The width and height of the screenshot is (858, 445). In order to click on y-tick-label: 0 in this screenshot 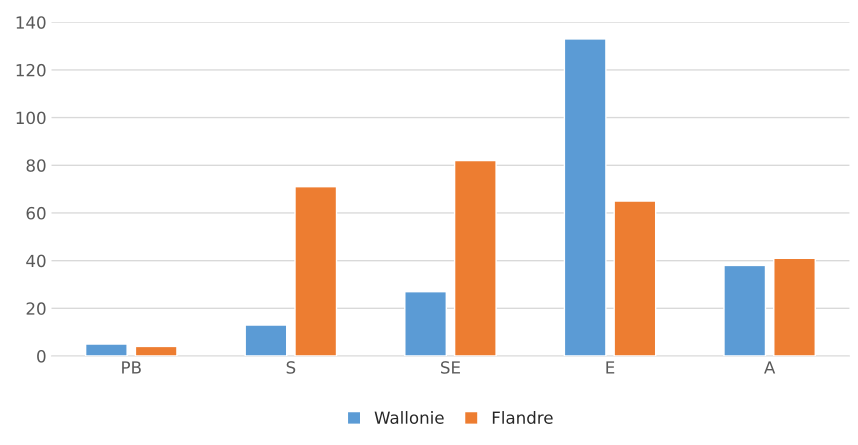, I will do `click(41, 356)`.